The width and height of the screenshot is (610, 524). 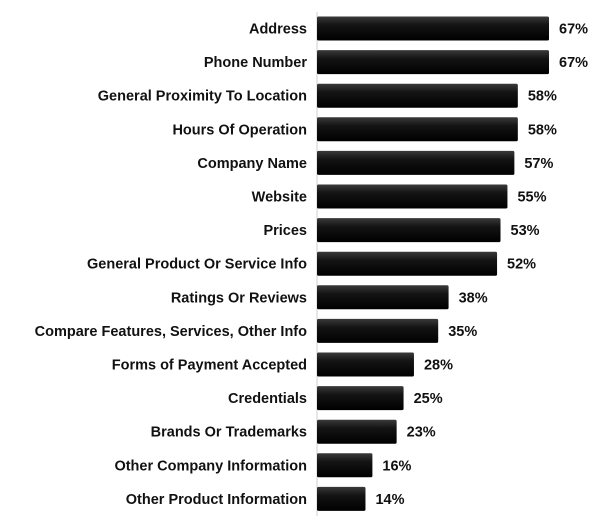 What do you see at coordinates (538, 164) in the screenshot?
I see `value-label: 57%` at bounding box center [538, 164].